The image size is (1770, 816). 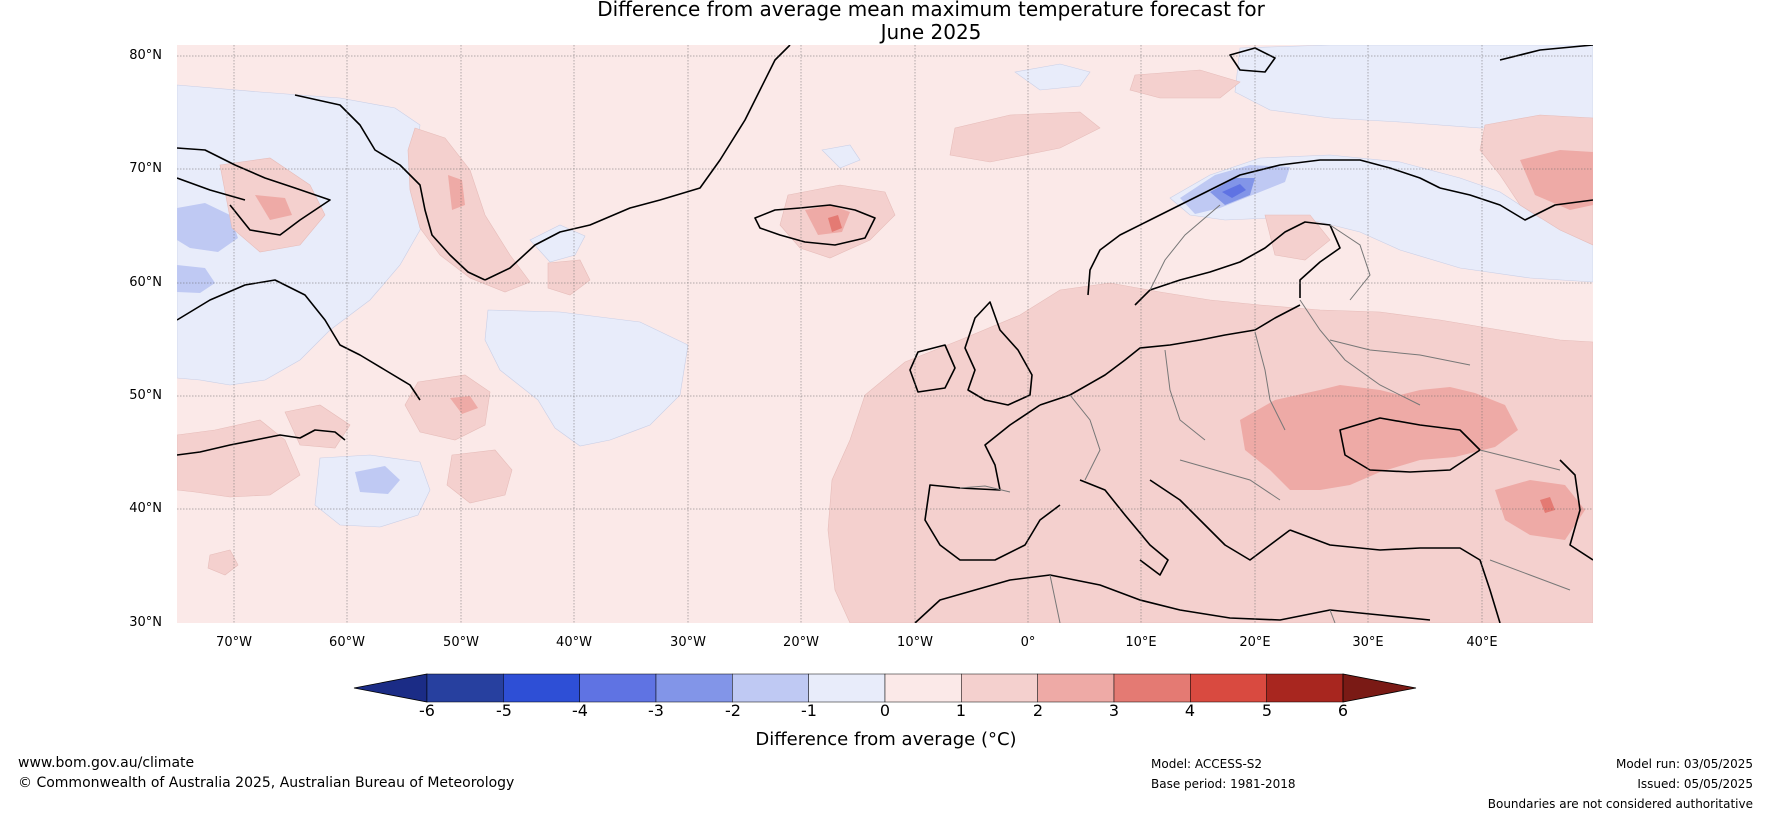 I want to click on border-central-europe, so click(x=1085, y=437).